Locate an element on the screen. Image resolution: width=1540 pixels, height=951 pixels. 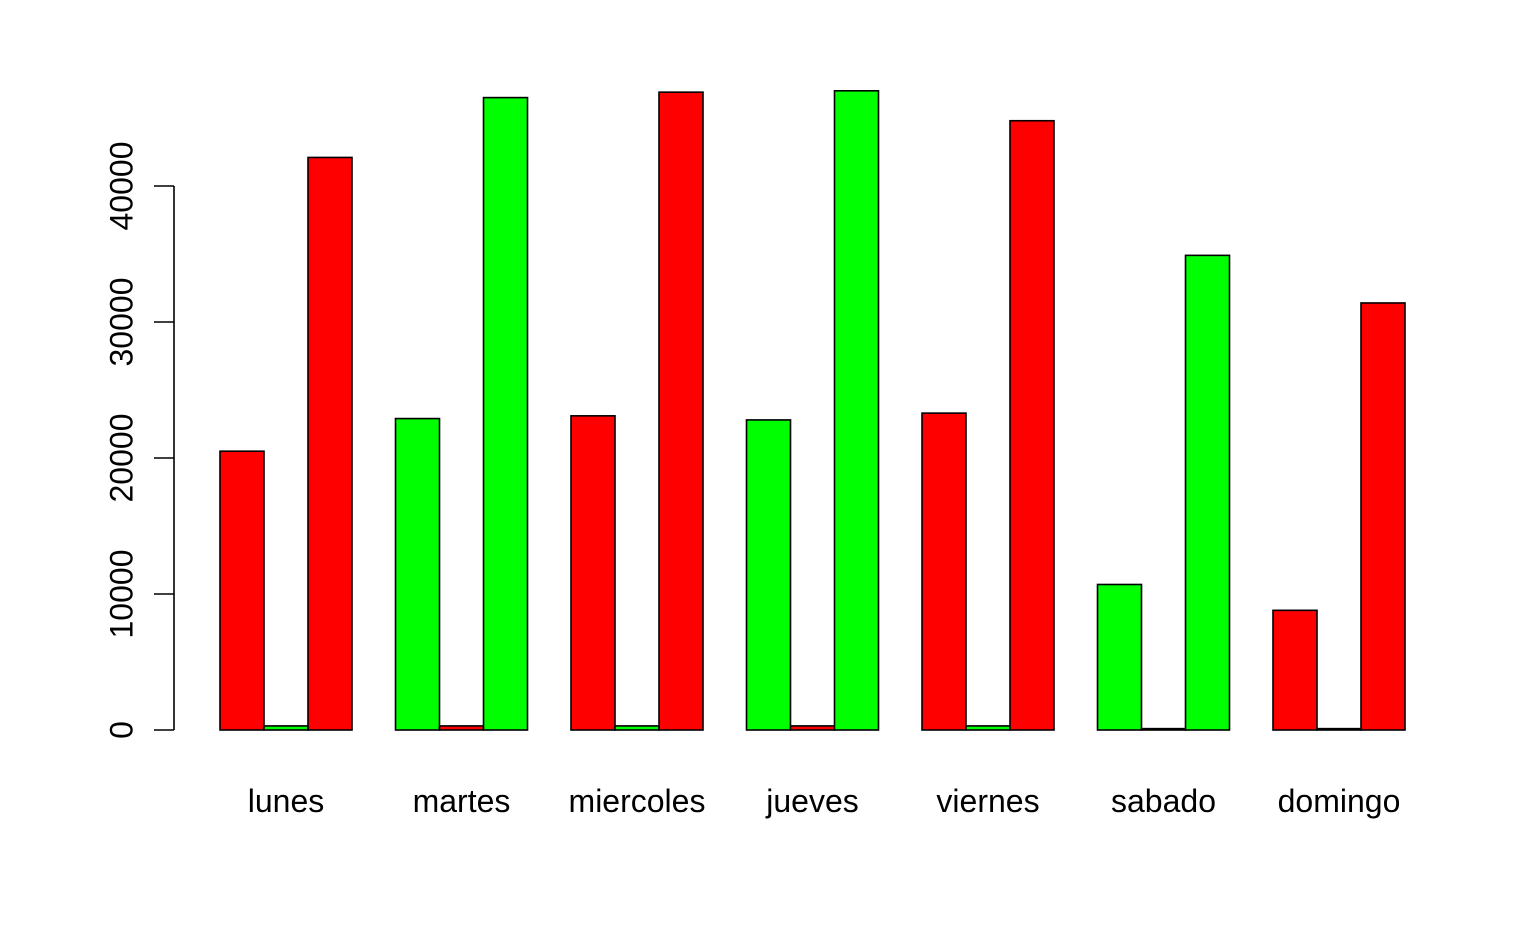
y-tick-label: 0 is located at coordinates (121, 730).